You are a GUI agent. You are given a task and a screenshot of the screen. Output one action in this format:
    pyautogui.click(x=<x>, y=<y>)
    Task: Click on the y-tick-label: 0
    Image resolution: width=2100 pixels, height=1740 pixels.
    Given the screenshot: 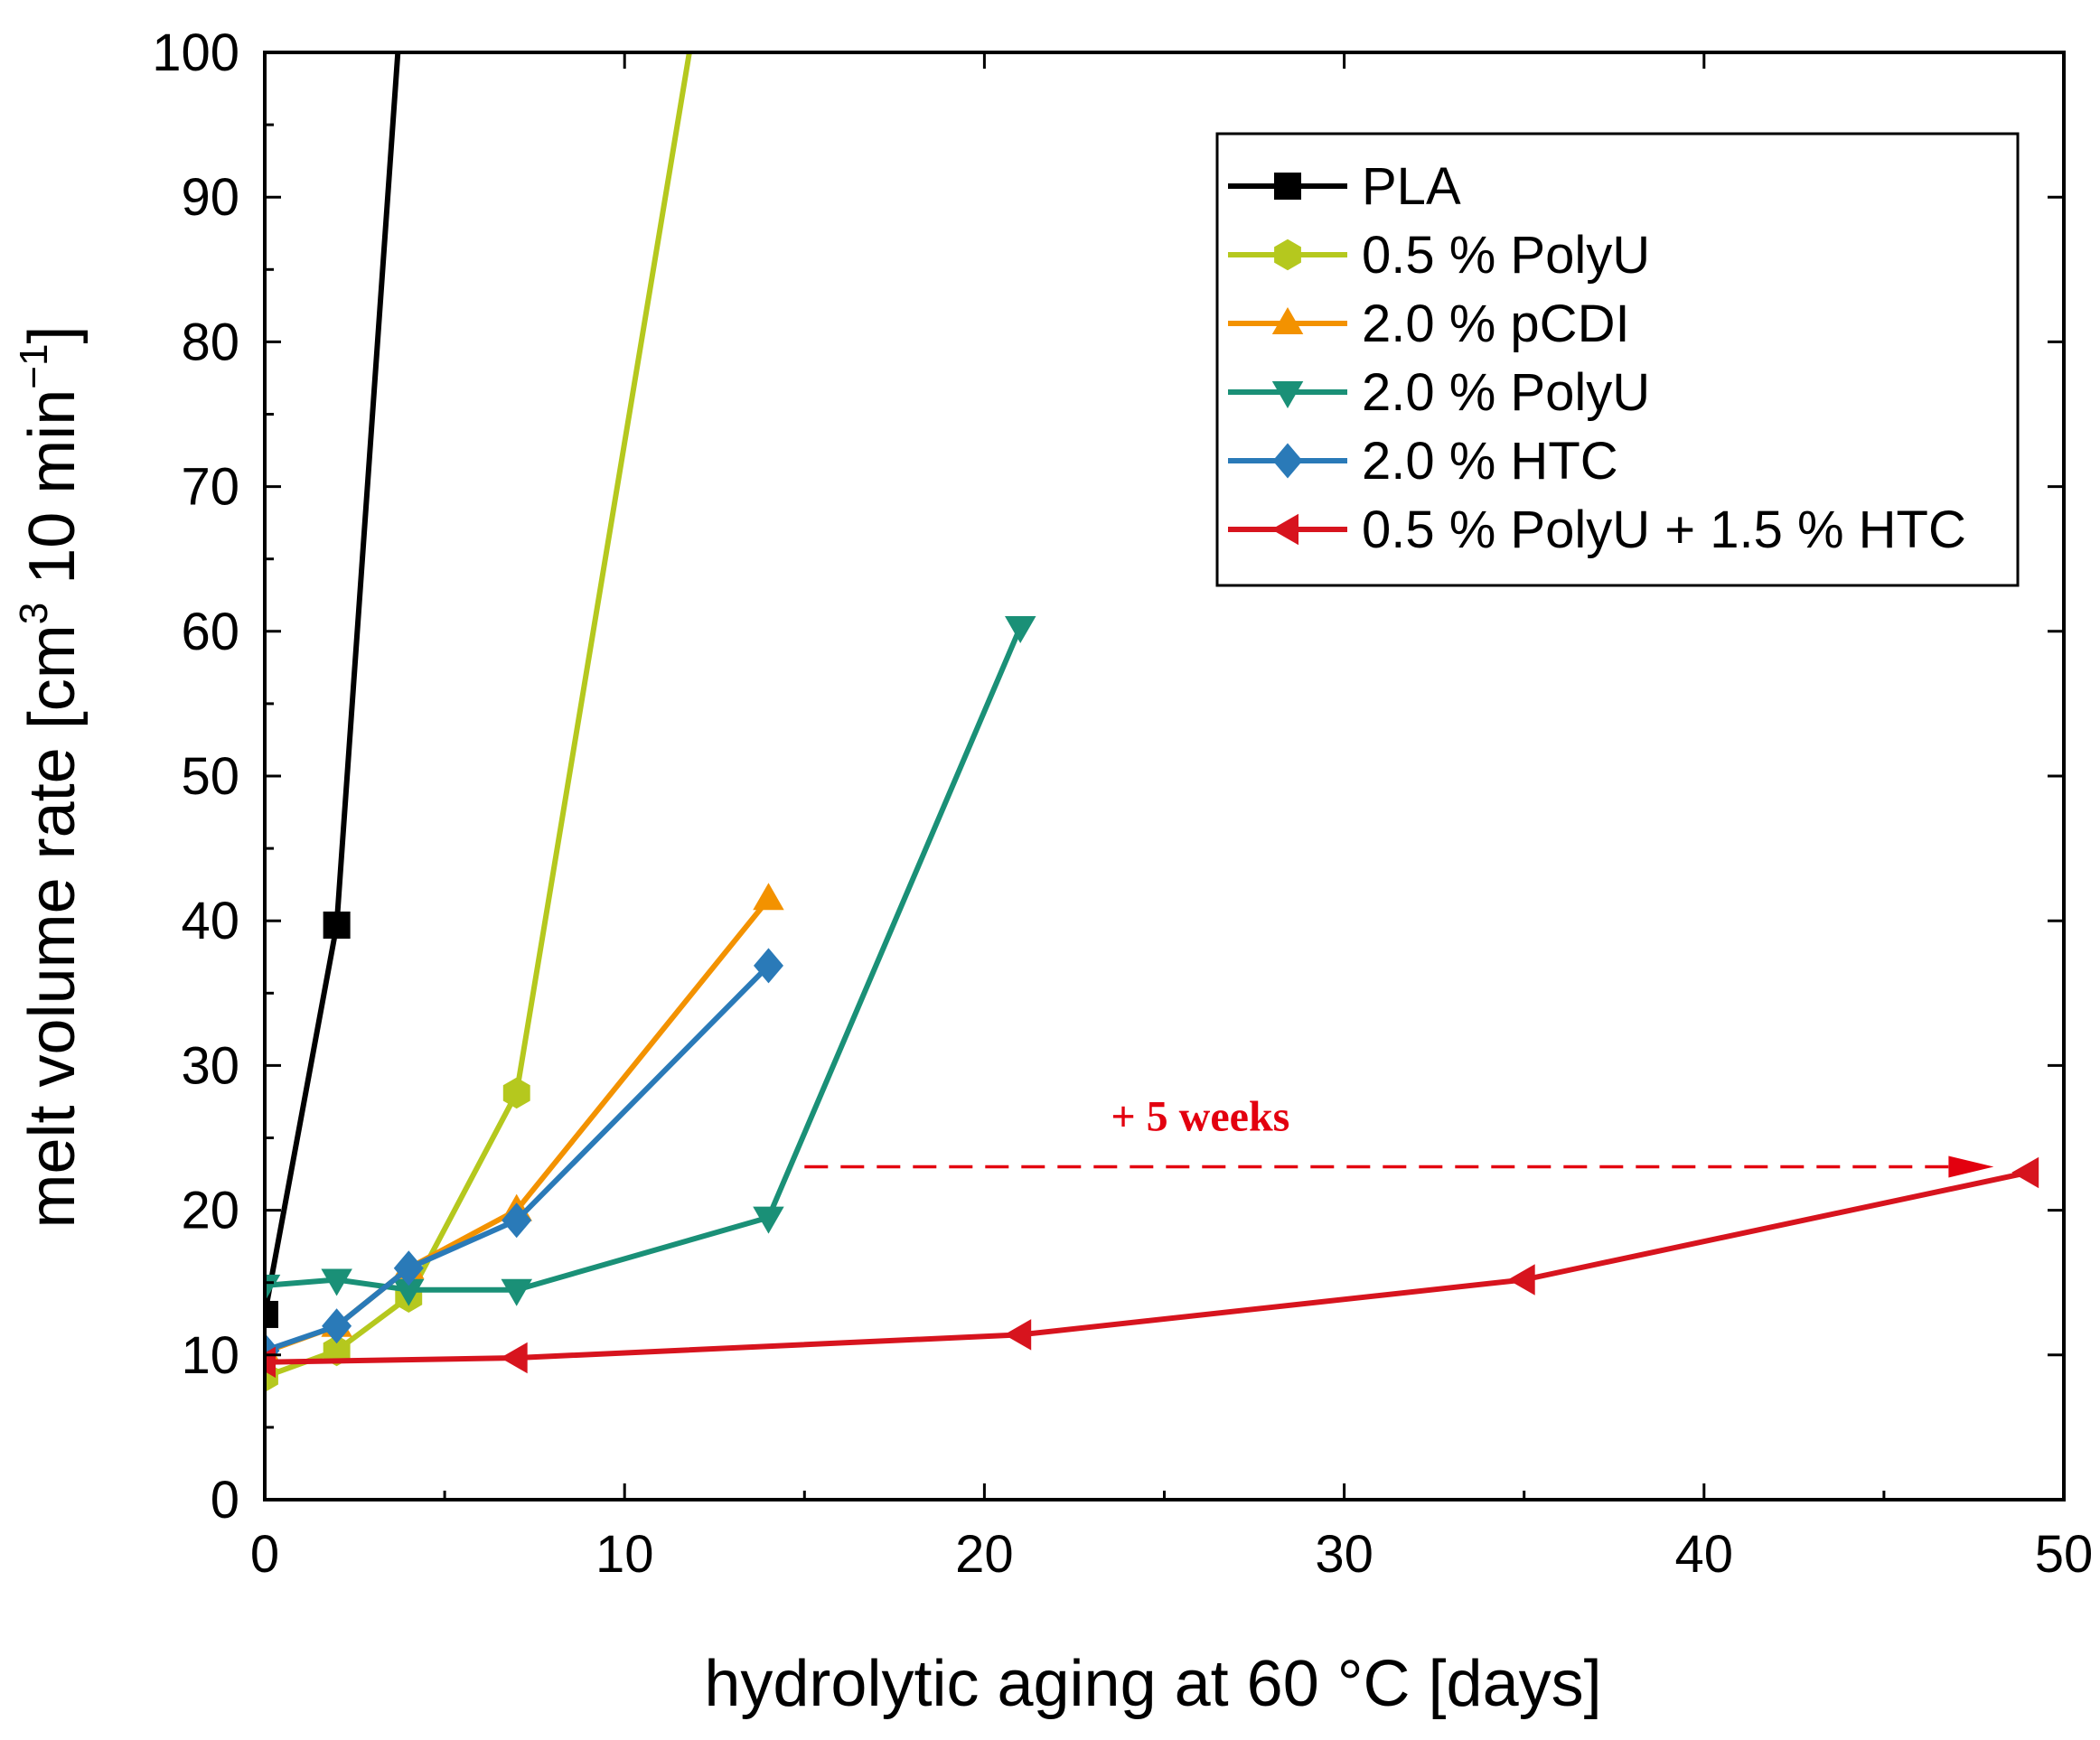 What is the action you would take?
    pyautogui.click(x=225, y=1501)
    